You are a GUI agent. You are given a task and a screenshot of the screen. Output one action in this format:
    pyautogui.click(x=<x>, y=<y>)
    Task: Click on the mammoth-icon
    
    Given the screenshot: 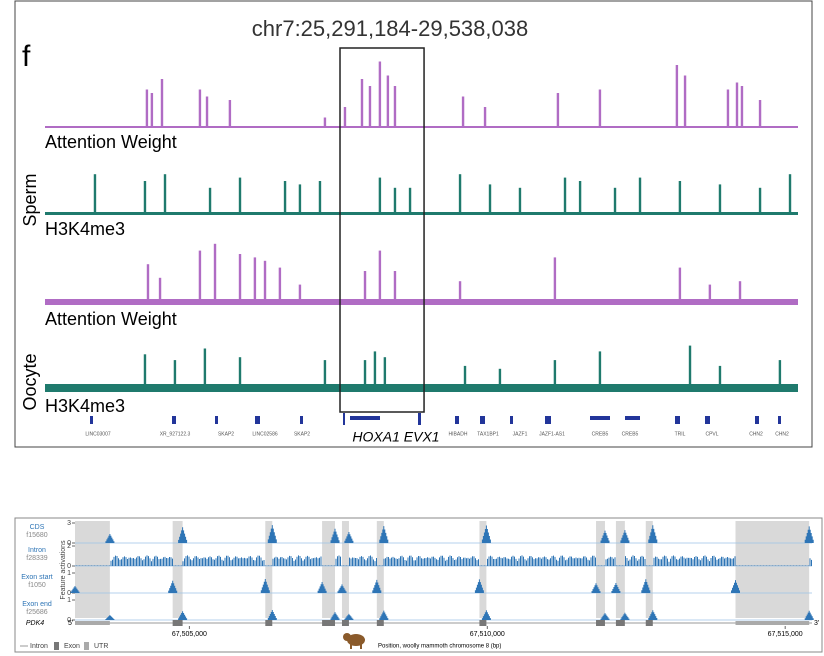 What is the action you would take?
    pyautogui.click(x=354, y=641)
    